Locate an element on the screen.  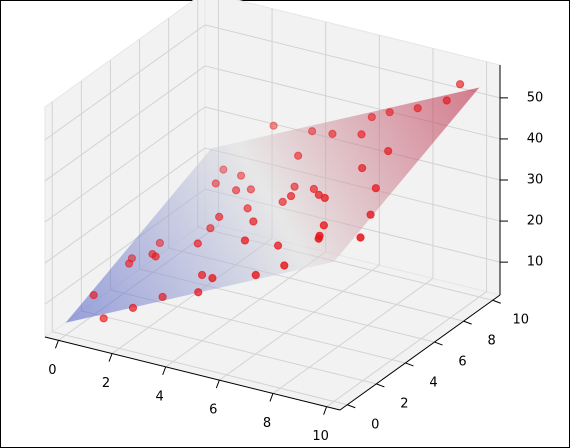
z-tick-label: 30 is located at coordinates (535, 180).